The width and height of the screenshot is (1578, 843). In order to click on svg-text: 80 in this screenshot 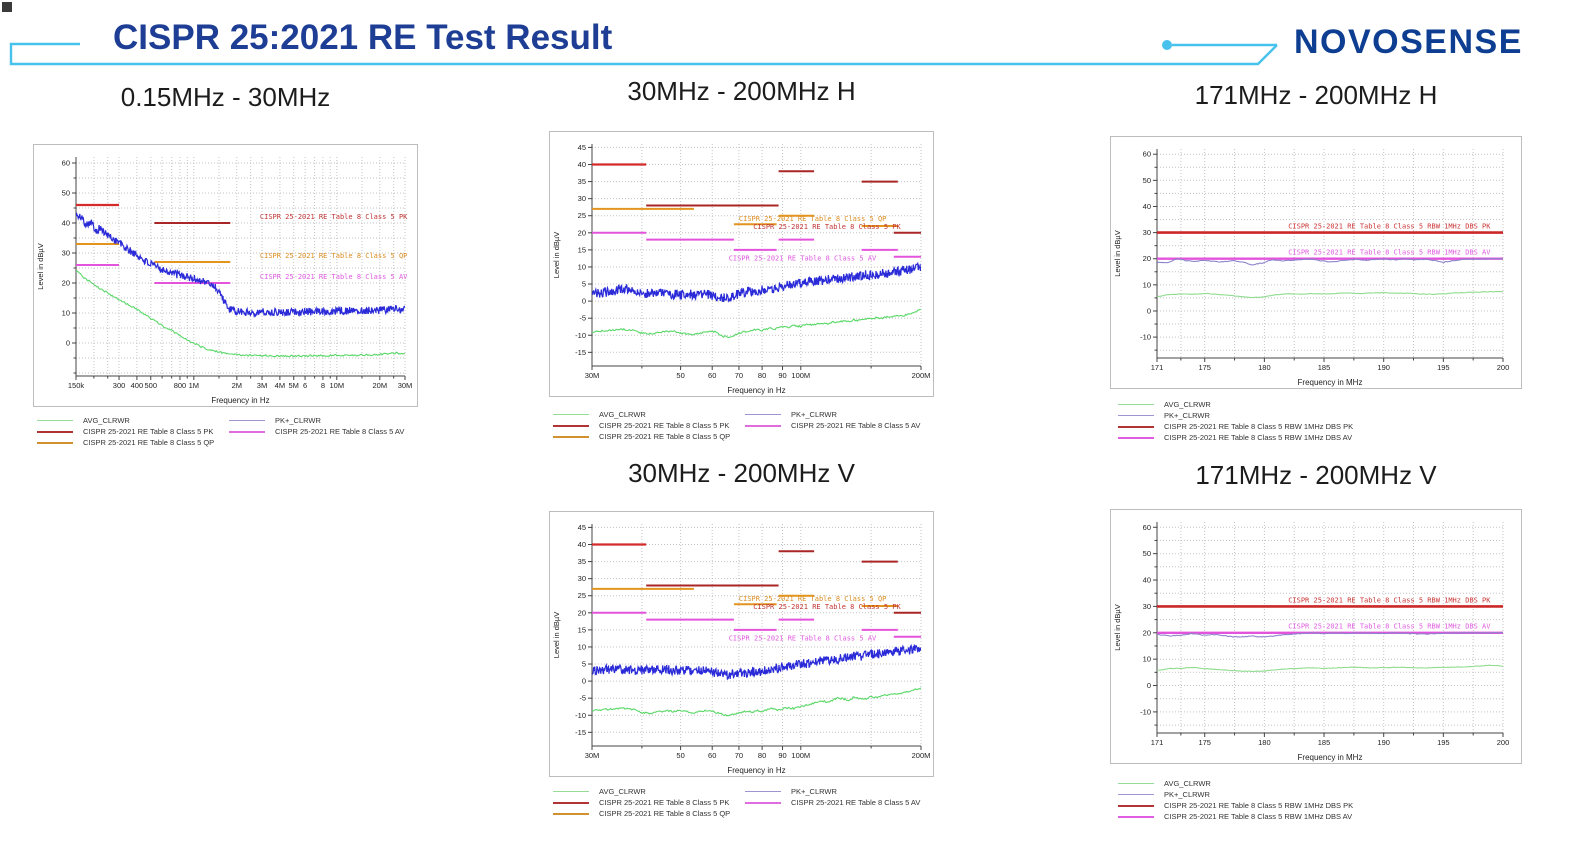, I will do `click(762, 755)`.